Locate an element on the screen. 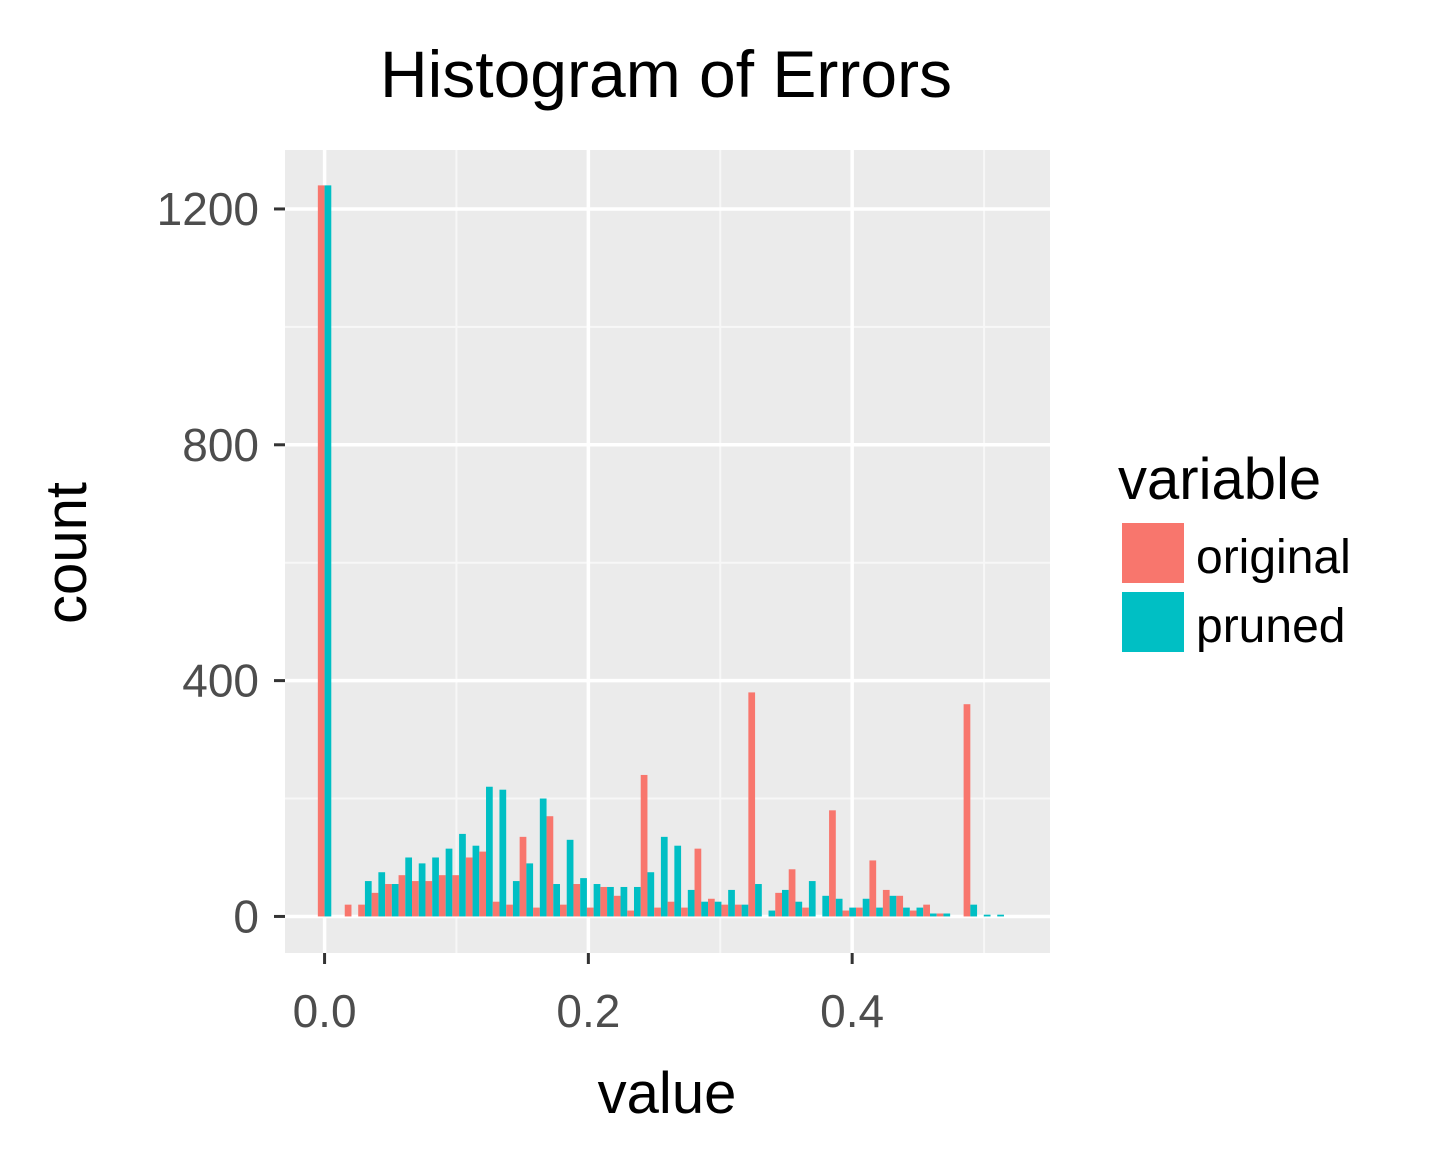 This screenshot has height=1152, width=1440. x-tick-label: 0.0 is located at coordinates (325, 1011).